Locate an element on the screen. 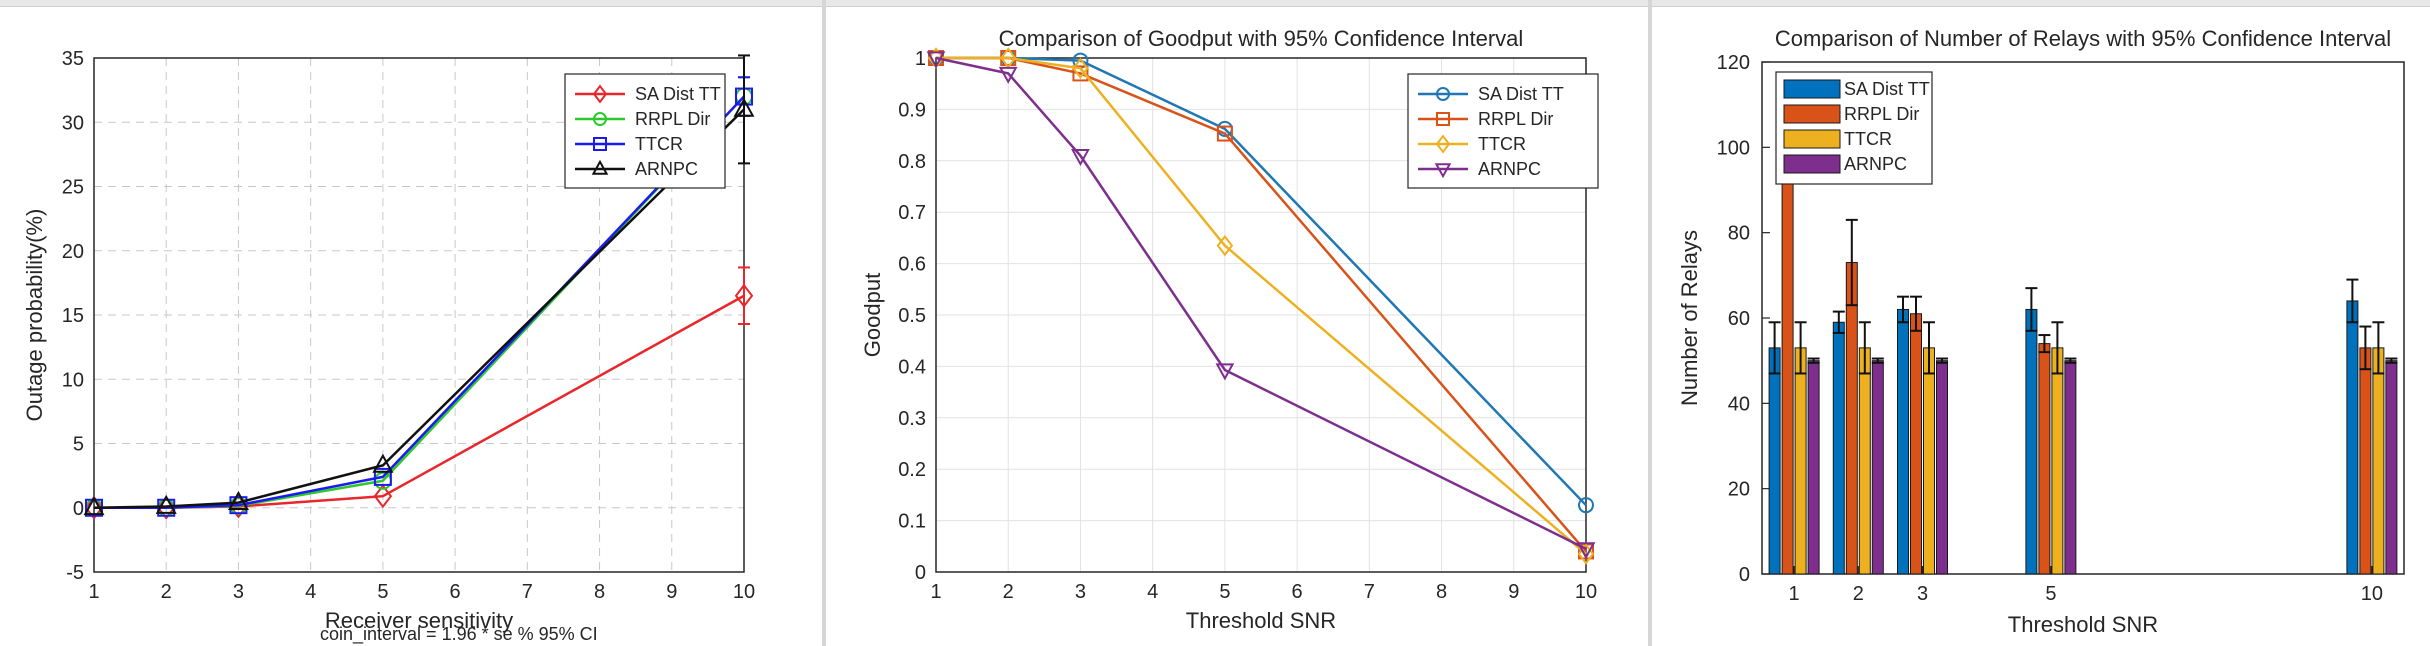 The width and height of the screenshot is (2430, 646). x-tick-label: 4 is located at coordinates (1152, 592).